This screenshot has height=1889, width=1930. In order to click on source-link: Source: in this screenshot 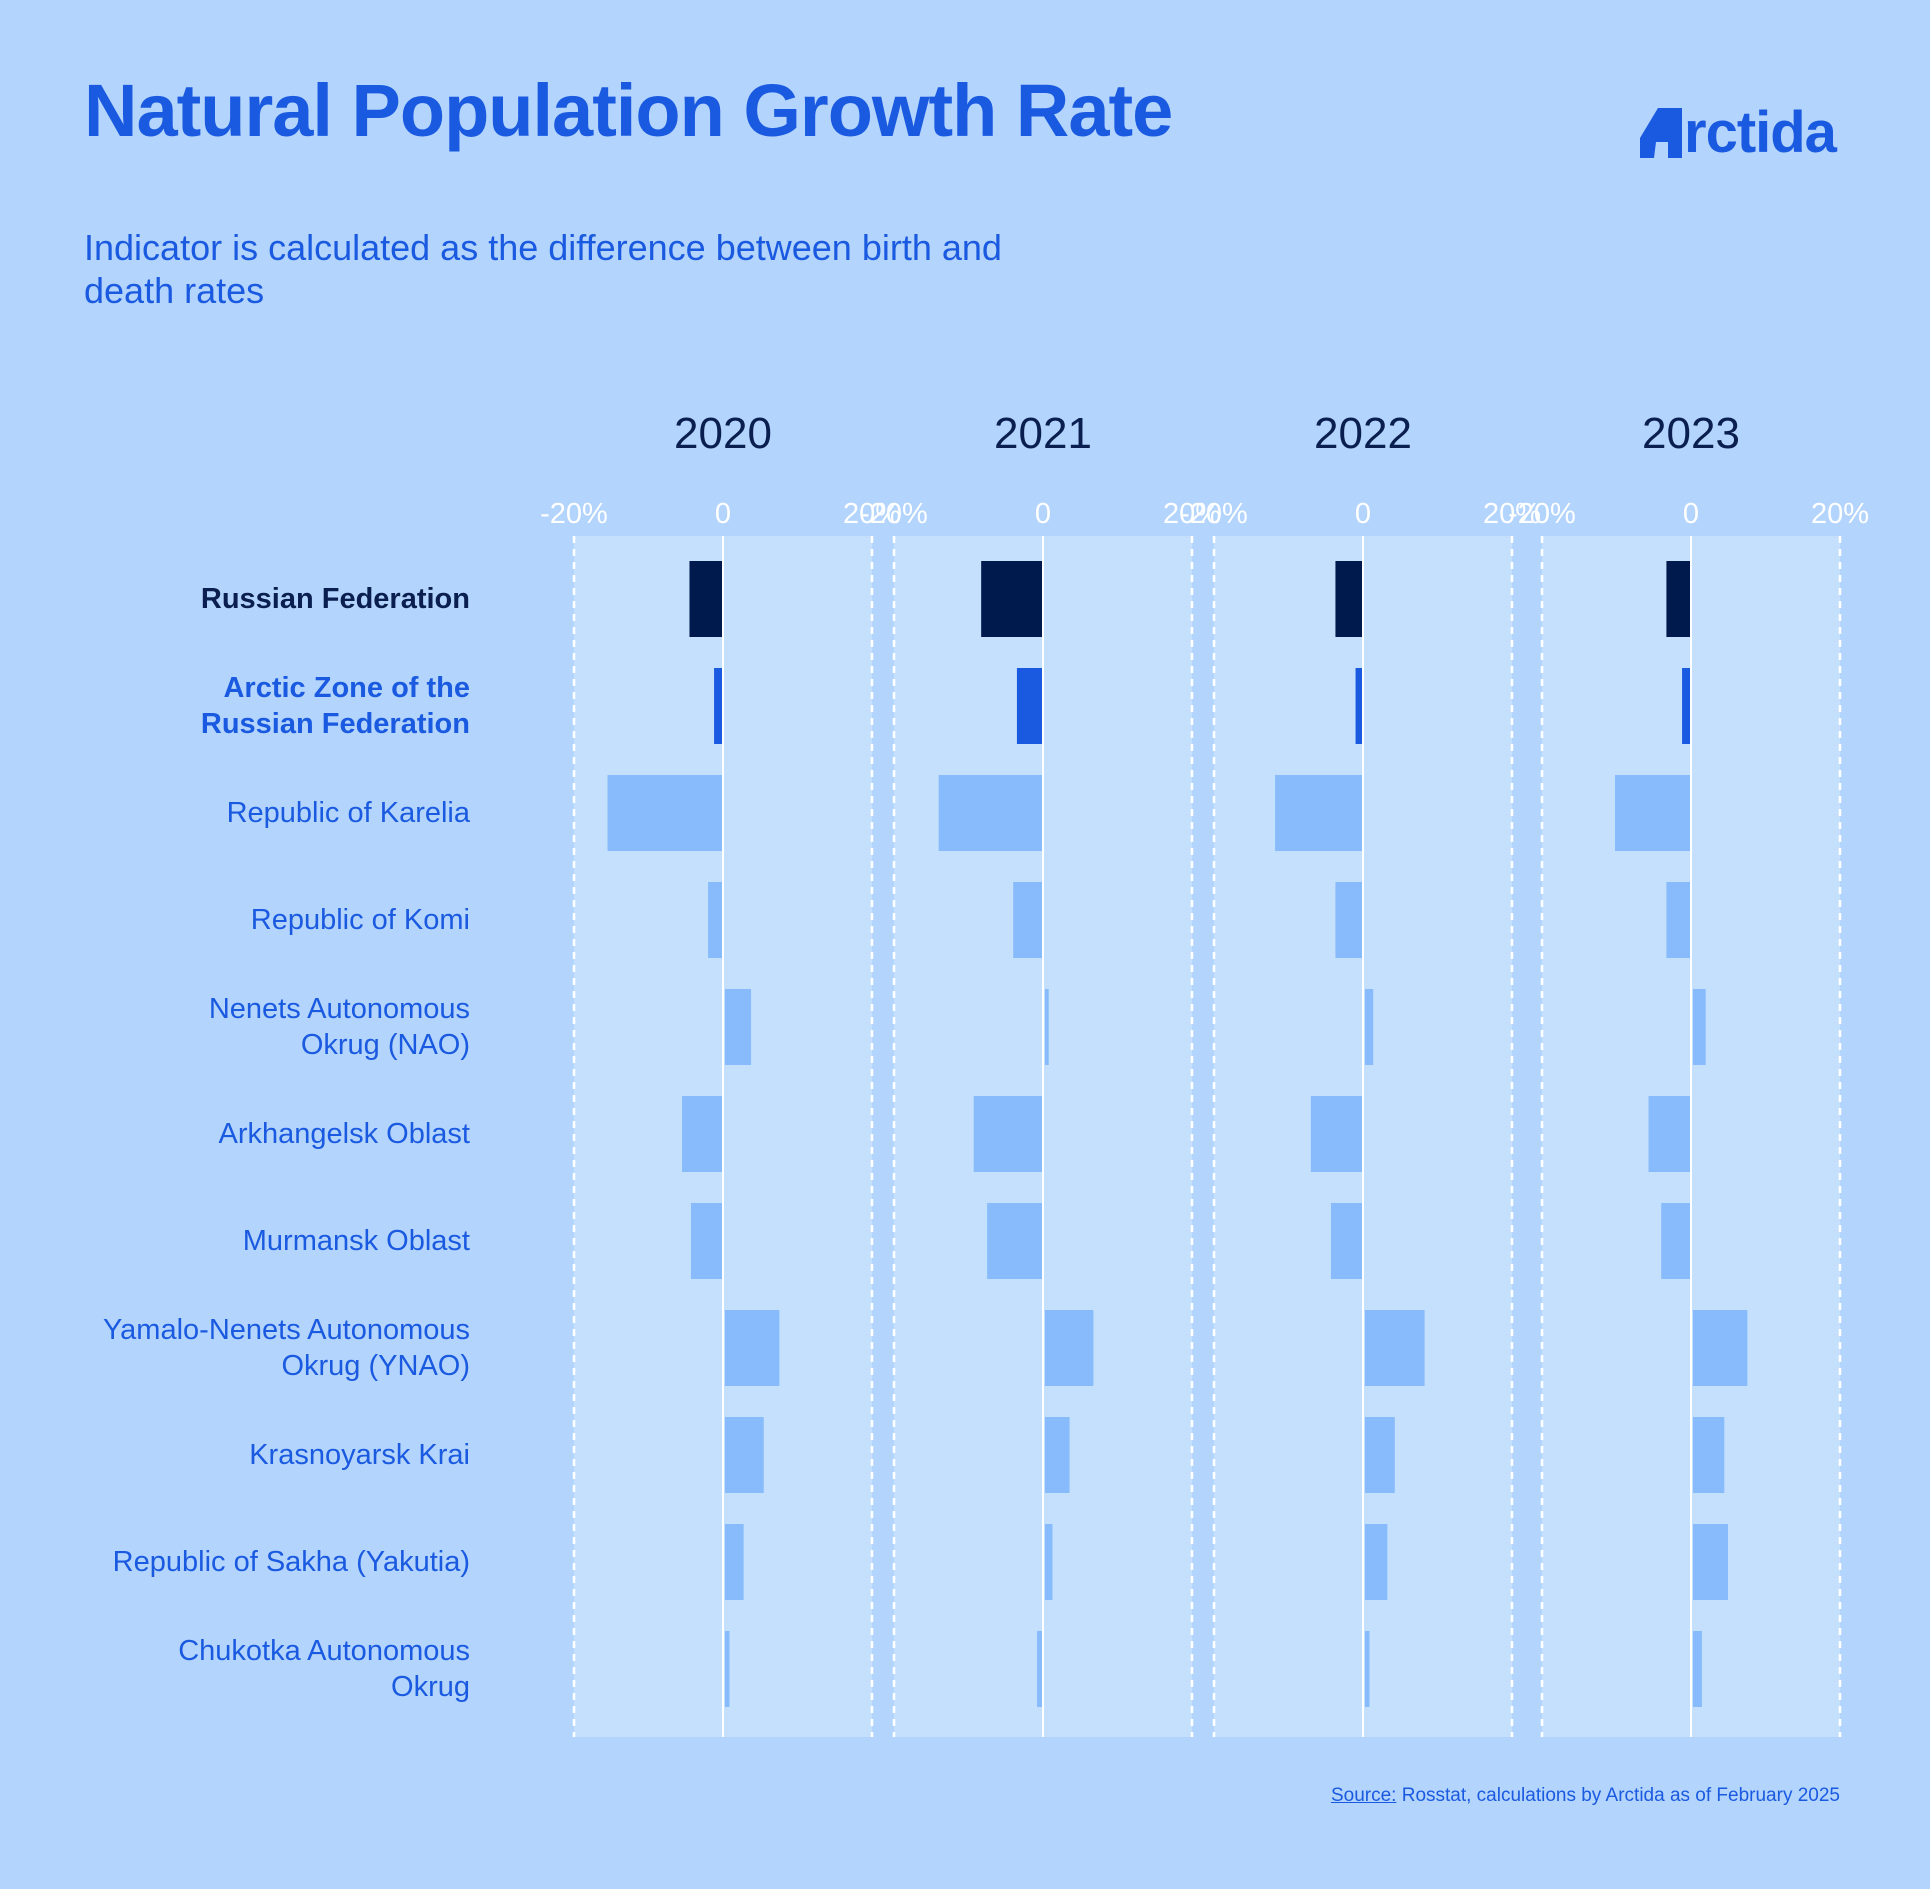, I will do `click(1363, 1795)`.